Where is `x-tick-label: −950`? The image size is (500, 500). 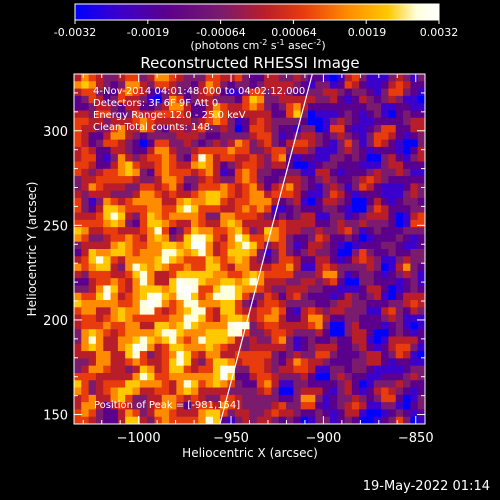 x-tick-label: −950 is located at coordinates (231, 438).